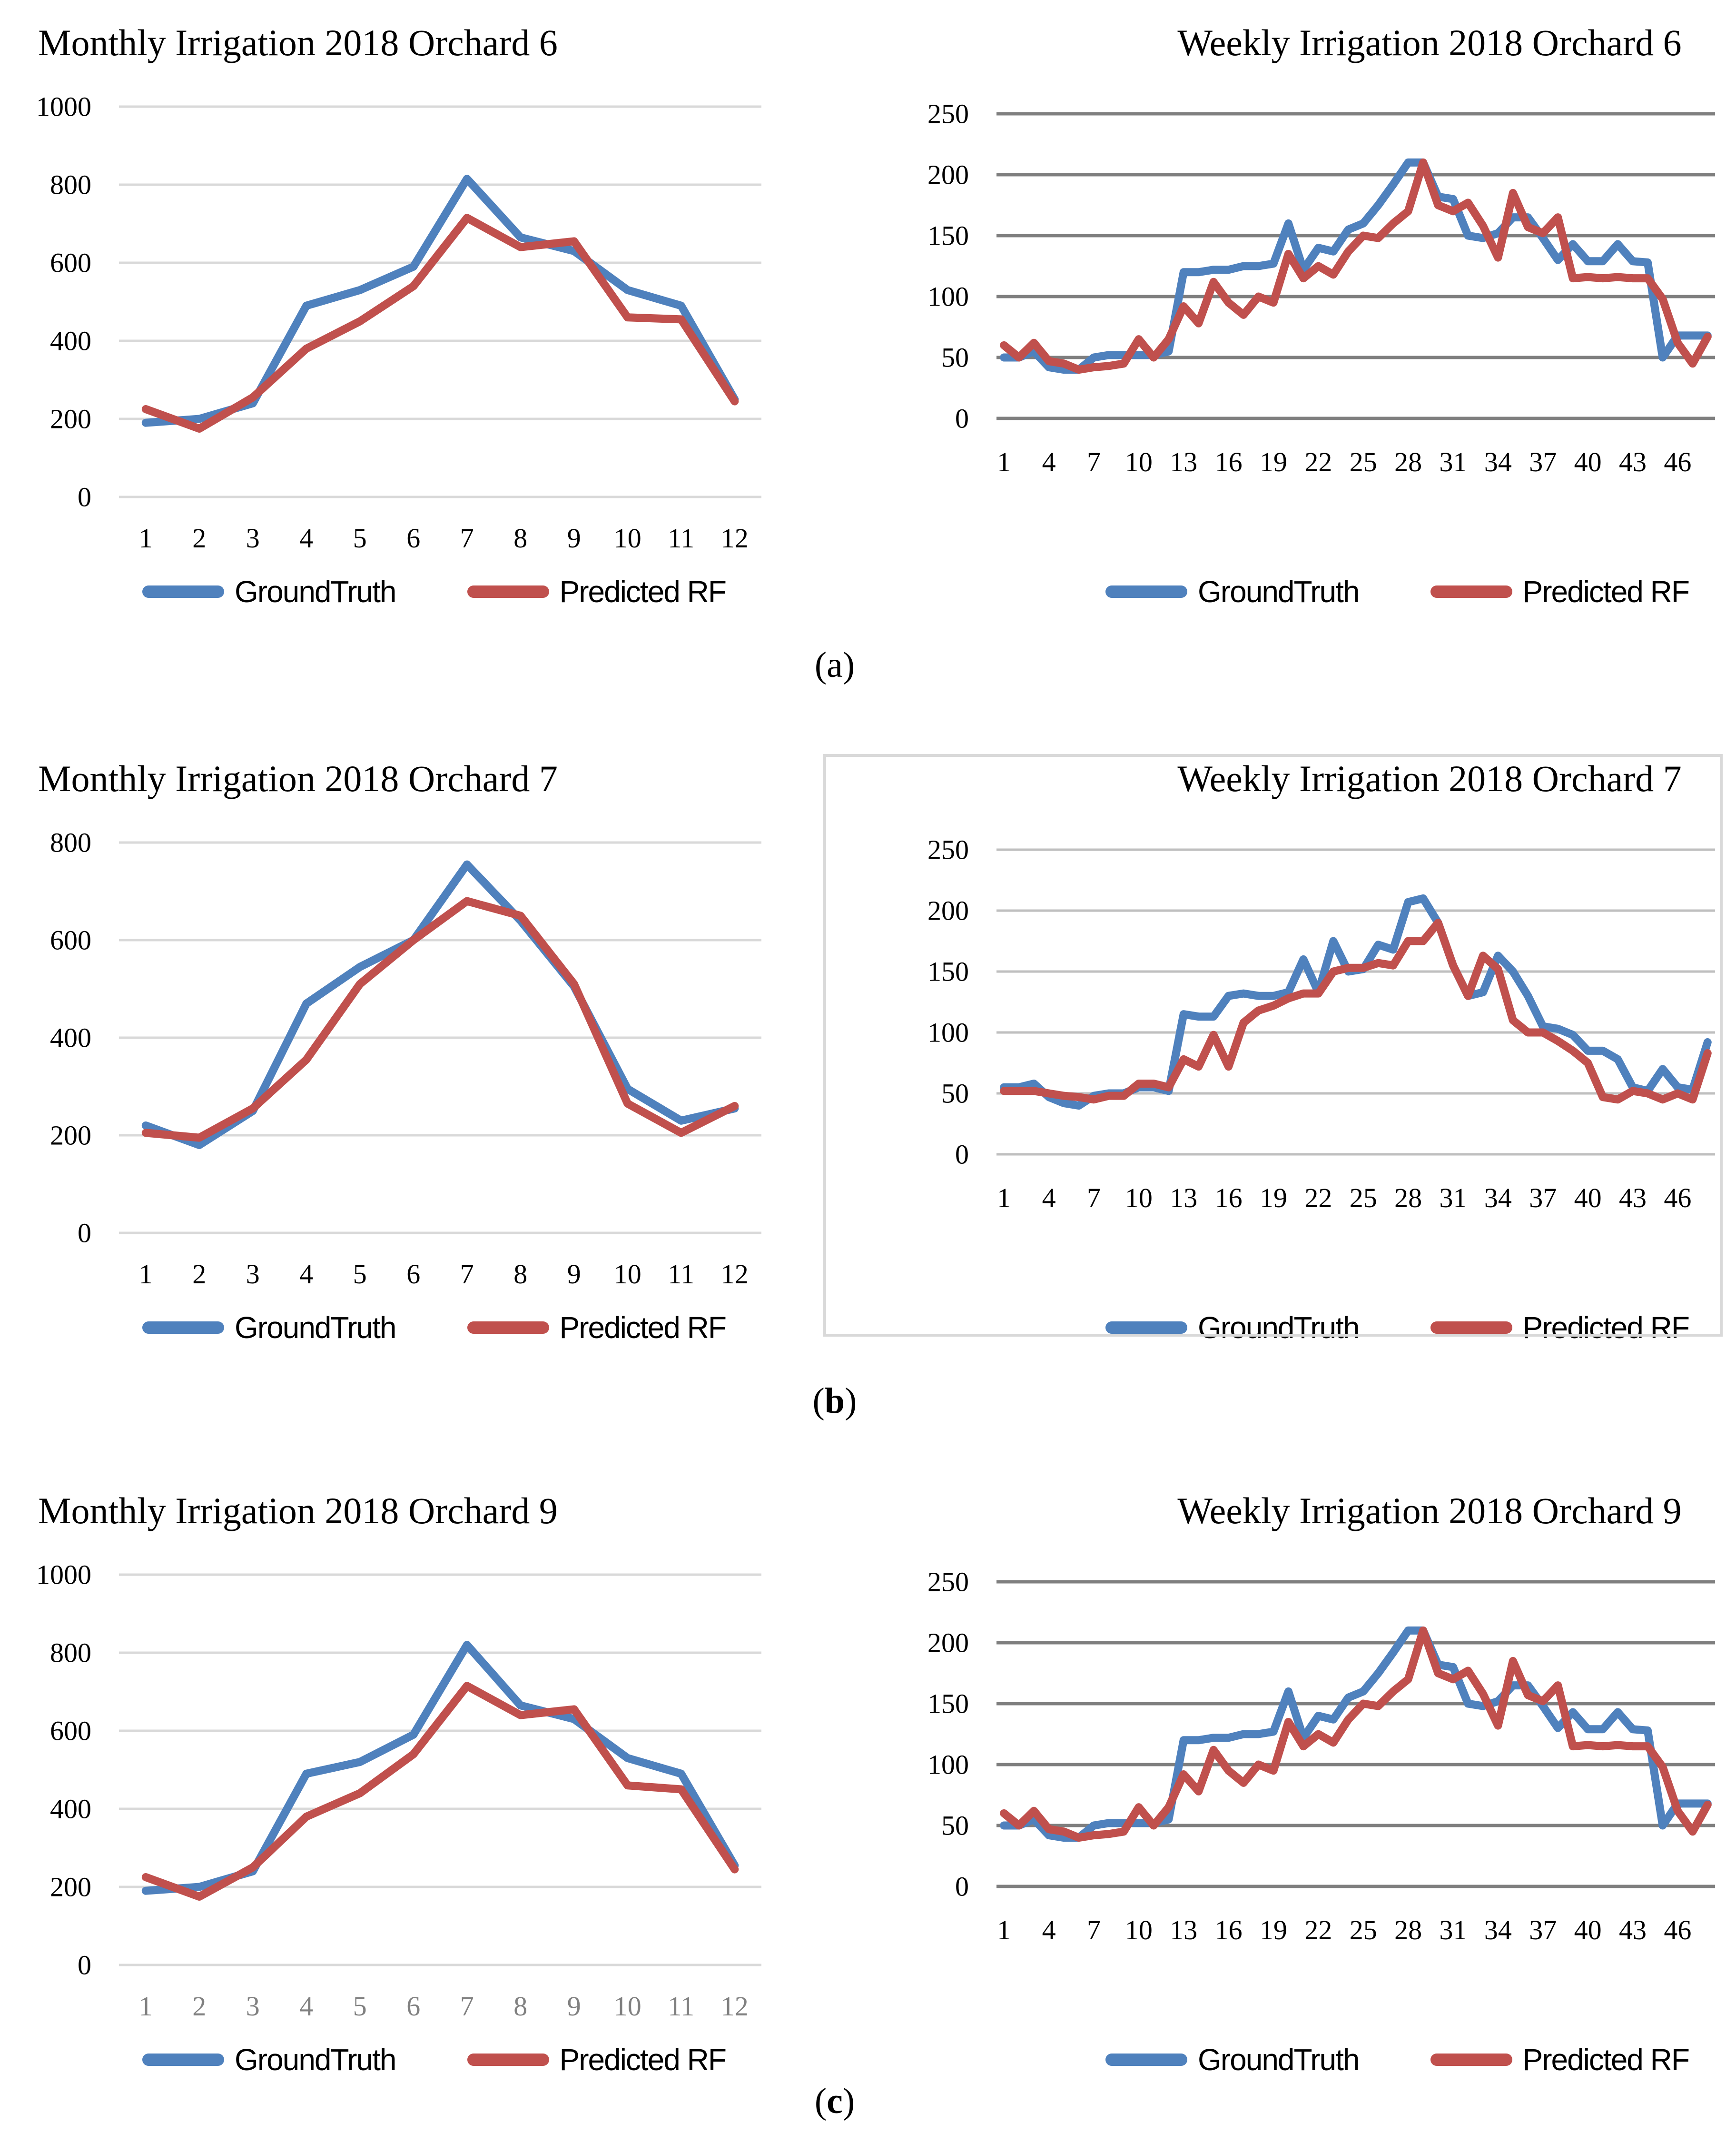 The image size is (1736, 2133). What do you see at coordinates (253, 538) in the screenshot?
I see `svg-text: 3` at bounding box center [253, 538].